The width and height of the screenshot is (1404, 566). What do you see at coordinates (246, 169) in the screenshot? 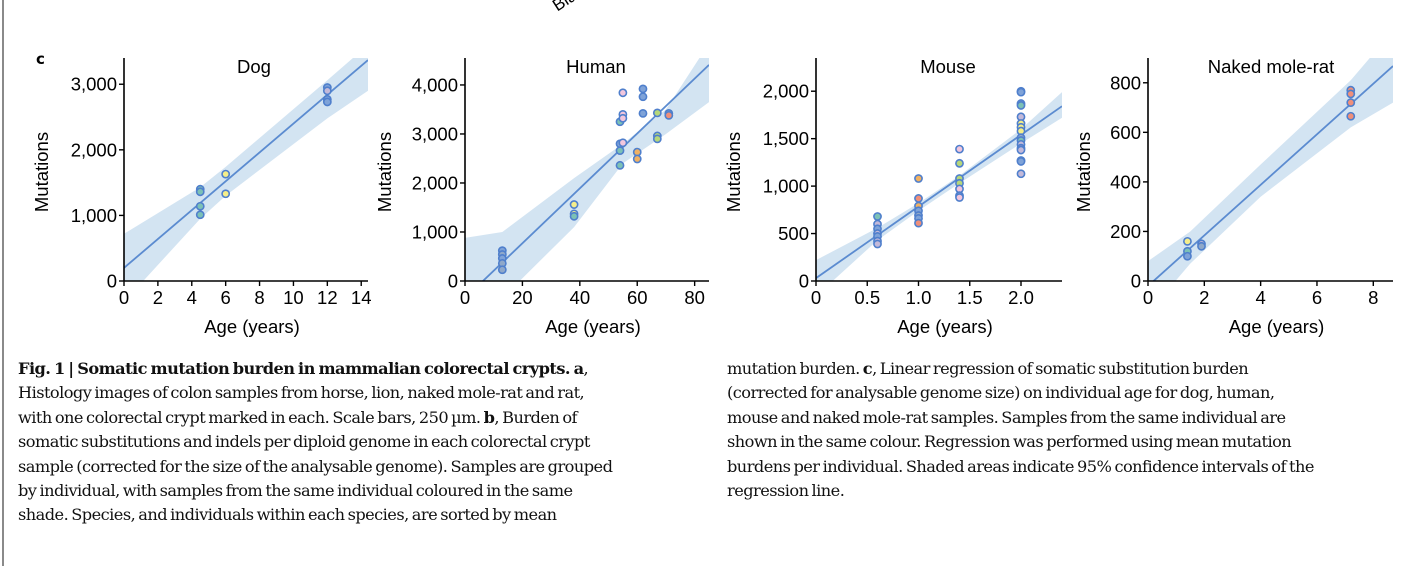
I see `plot-area` at bounding box center [246, 169].